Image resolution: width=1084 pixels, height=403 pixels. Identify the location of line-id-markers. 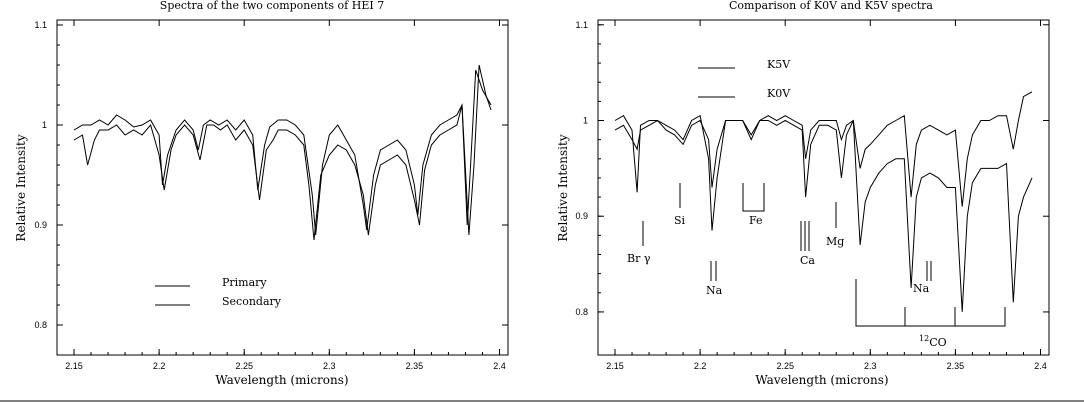
(824, 255).